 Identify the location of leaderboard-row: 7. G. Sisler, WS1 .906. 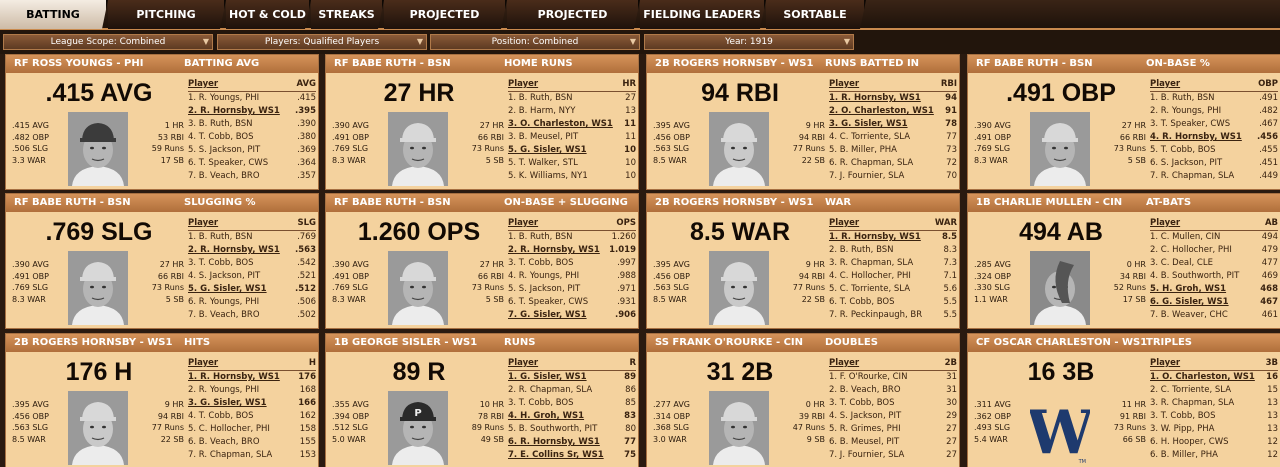
(572, 315).